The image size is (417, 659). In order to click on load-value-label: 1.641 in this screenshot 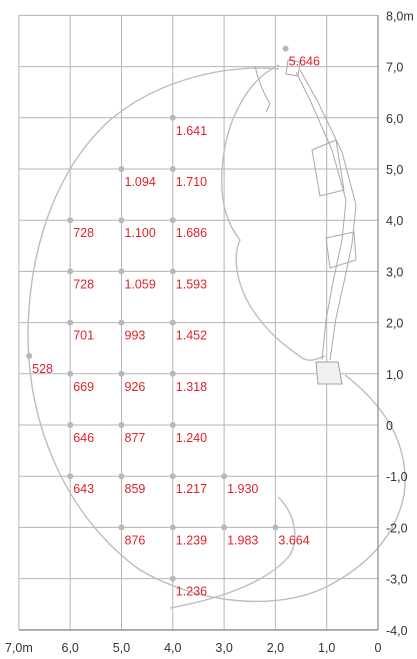, I will do `click(191, 131)`.